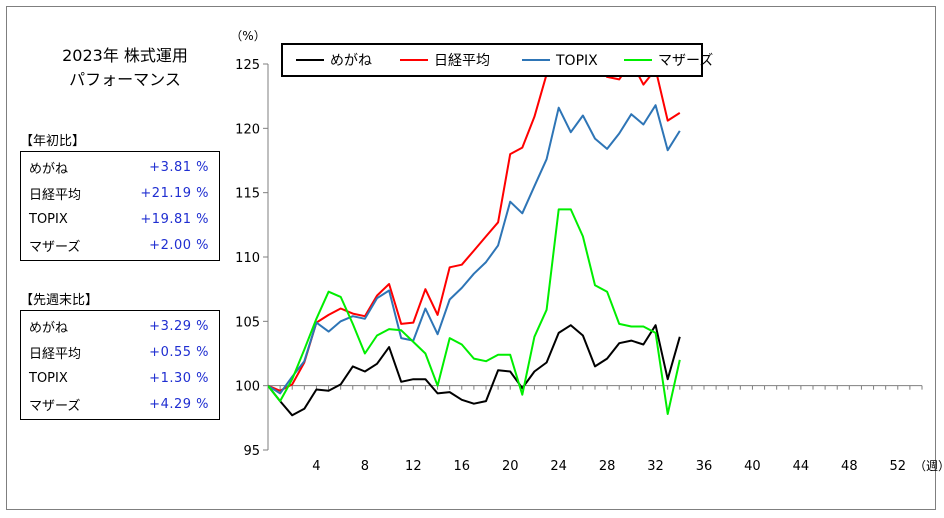 Image resolution: width=944 pixels, height=518 pixels. Describe the element at coordinates (48, 219) in the screenshot. I see `ytd-name: TOPIX` at that location.